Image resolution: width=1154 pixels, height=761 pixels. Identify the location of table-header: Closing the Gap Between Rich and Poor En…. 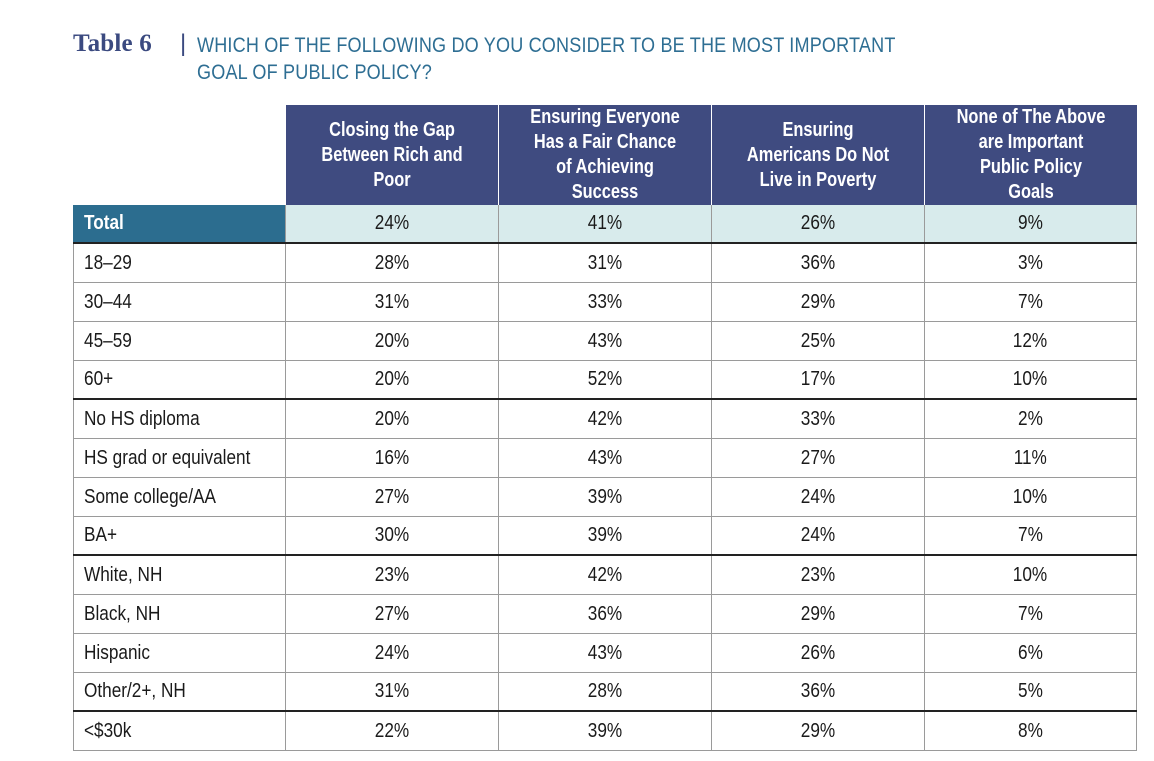
(605, 155).